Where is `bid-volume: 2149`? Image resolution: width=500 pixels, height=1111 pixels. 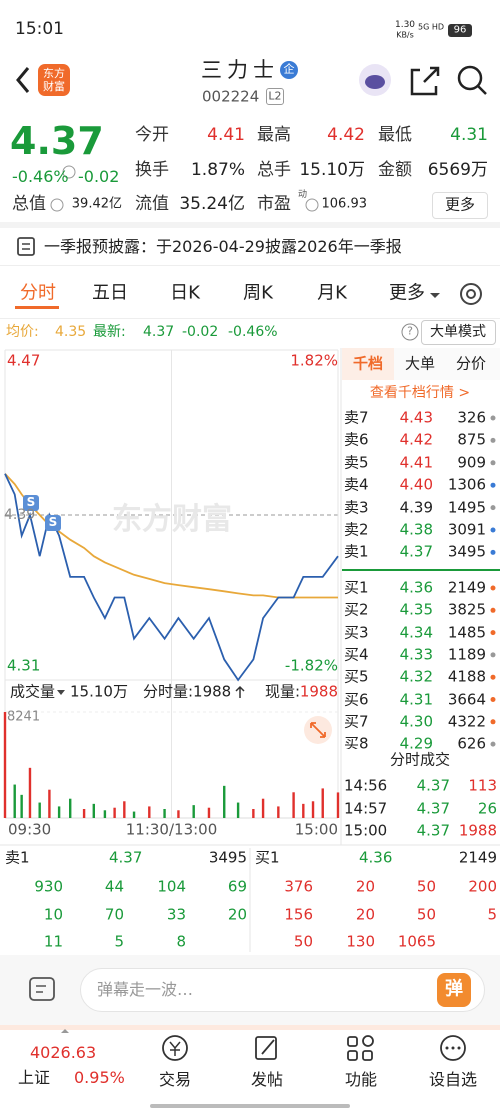 bid-volume: 2149 is located at coordinates (466, 587).